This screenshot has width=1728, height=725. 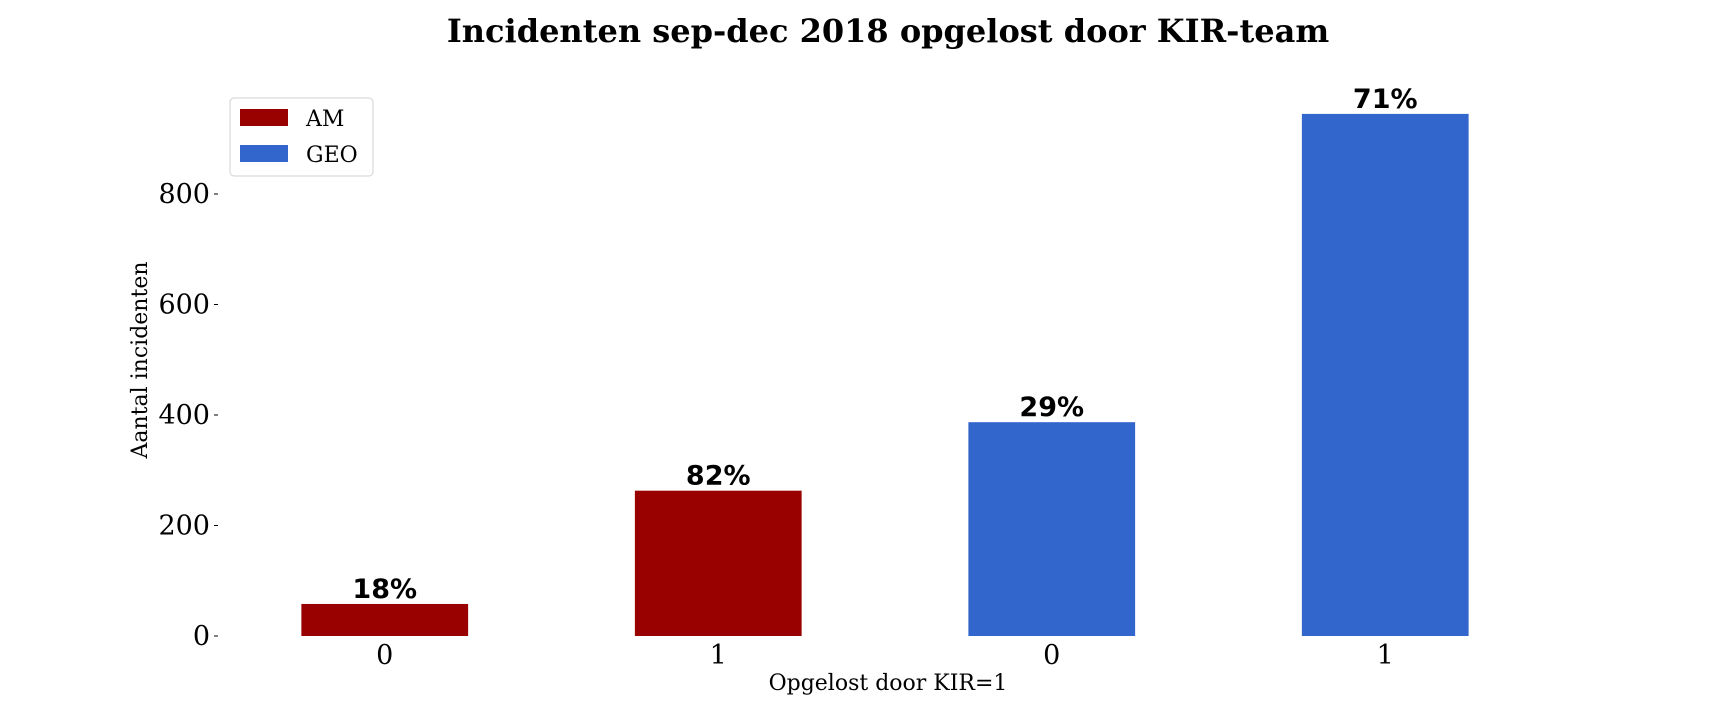 What do you see at coordinates (718, 476) in the screenshot?
I see `bar-data-label: 82%` at bounding box center [718, 476].